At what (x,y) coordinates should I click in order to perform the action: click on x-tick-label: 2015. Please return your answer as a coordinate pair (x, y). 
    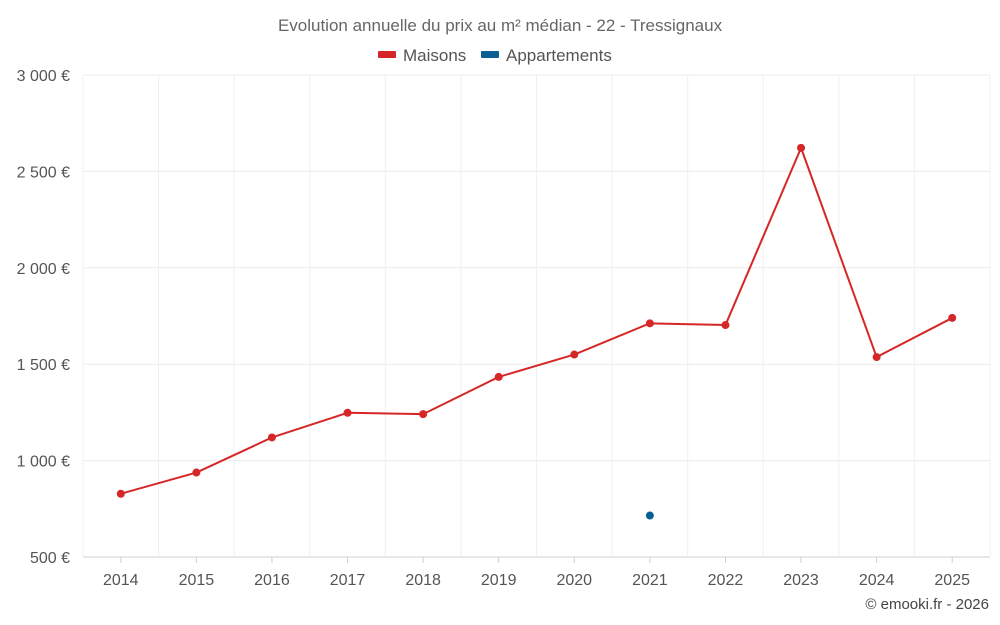
    Looking at the image, I should click on (197, 580).